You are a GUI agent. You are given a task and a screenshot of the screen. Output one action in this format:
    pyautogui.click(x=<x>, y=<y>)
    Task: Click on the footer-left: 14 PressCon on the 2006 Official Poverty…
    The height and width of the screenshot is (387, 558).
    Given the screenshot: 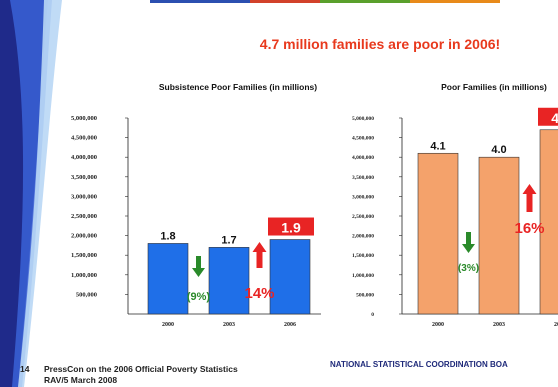 What is the action you would take?
    pyautogui.click(x=129, y=375)
    